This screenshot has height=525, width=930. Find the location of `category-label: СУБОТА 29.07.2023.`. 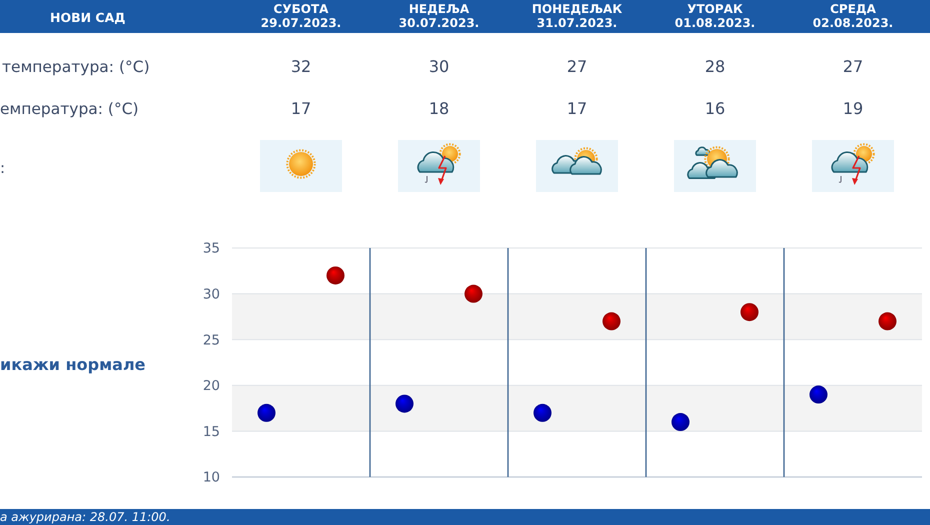

category-label: СУБОТА 29.07.2023. is located at coordinates (301, 16).